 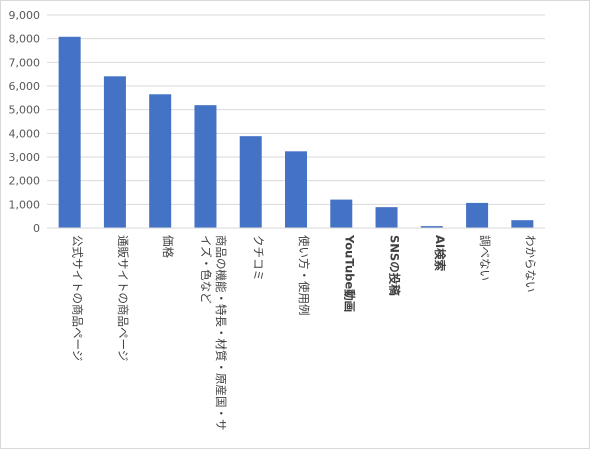 What do you see at coordinates (25, 86) in the screenshot?
I see `y-tick-label: 6,000` at bounding box center [25, 86].